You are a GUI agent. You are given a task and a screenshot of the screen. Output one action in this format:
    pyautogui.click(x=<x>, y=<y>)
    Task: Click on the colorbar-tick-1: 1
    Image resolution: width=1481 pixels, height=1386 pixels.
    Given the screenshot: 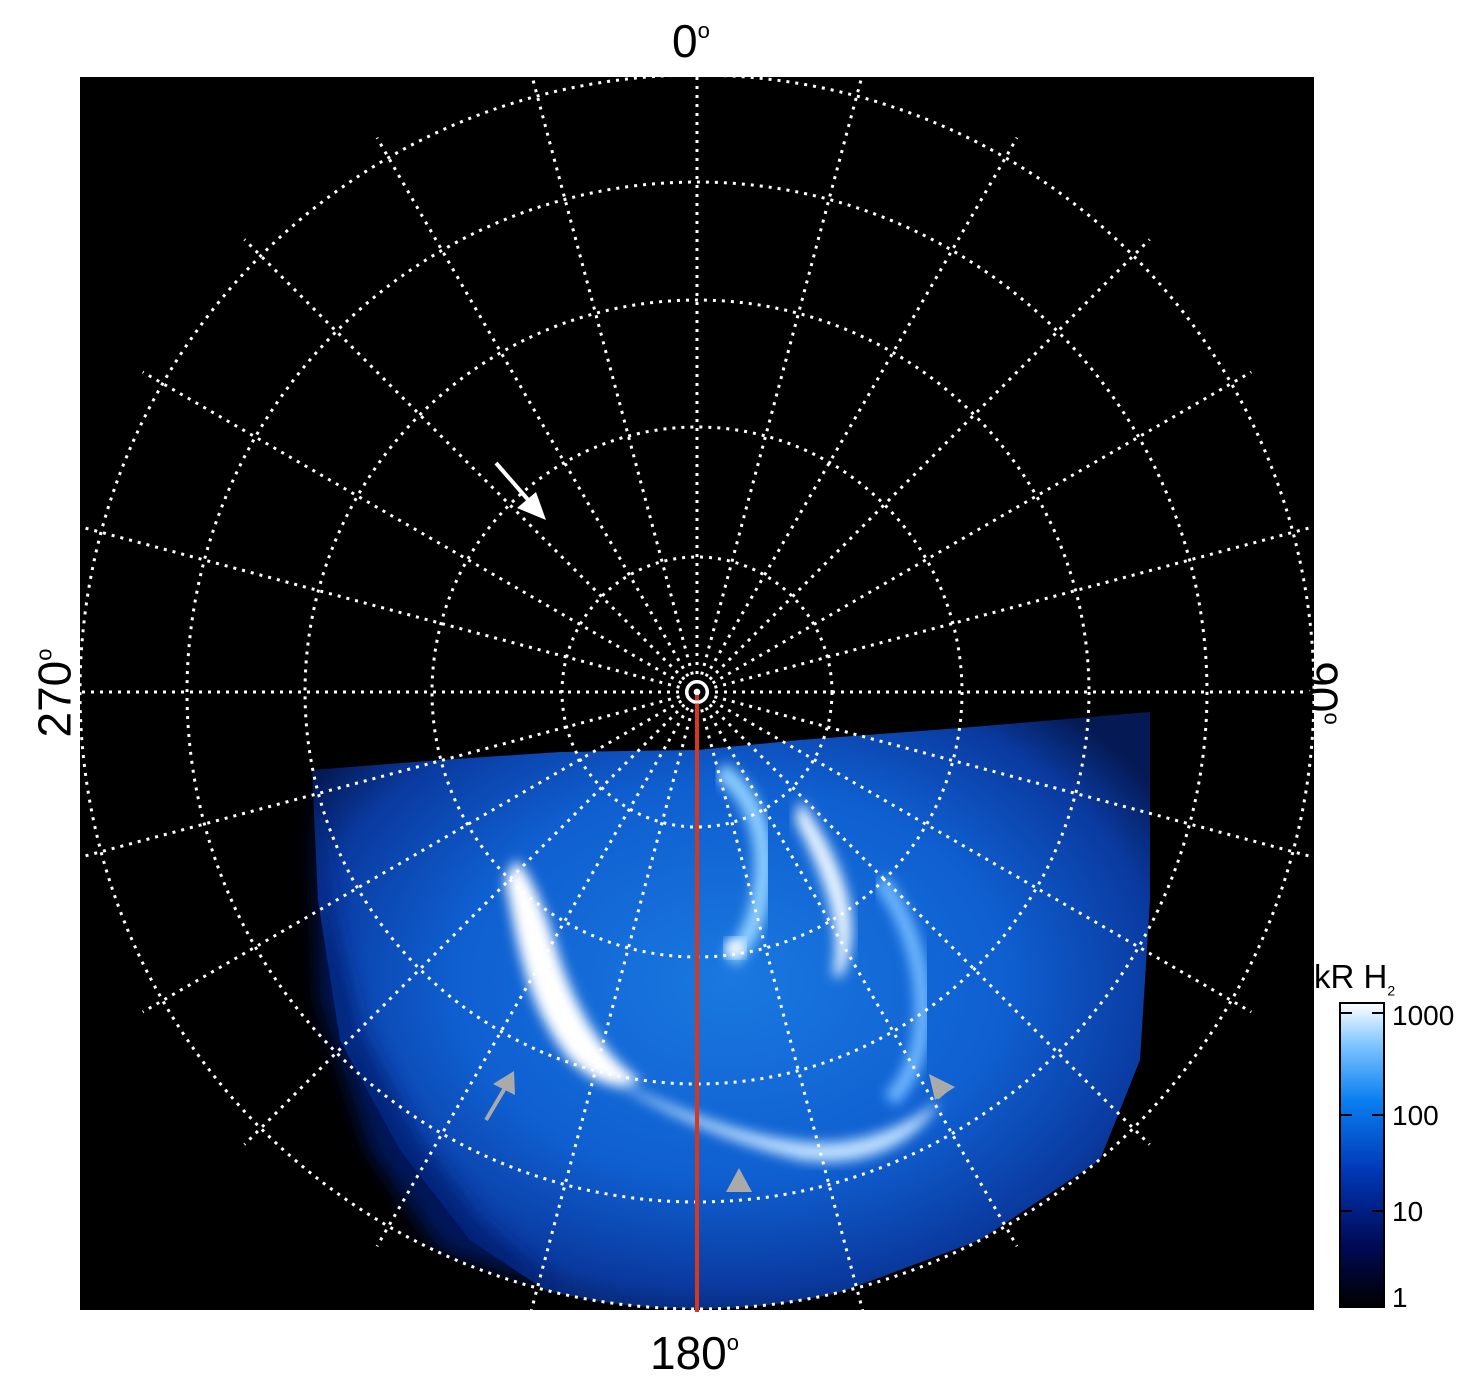 What is the action you would take?
    pyautogui.click(x=1400, y=1297)
    